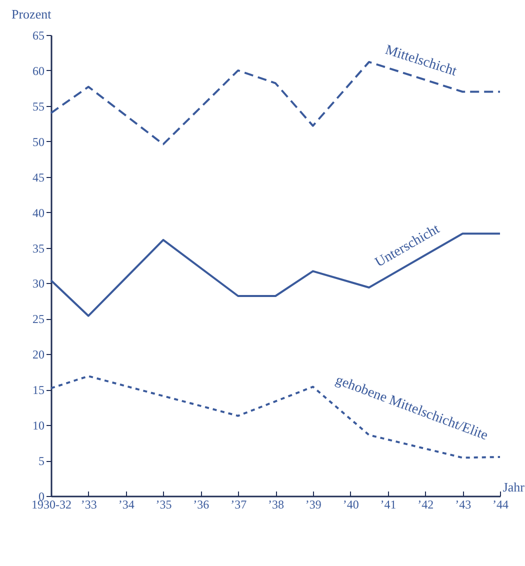 The width and height of the screenshot is (525, 566). What do you see at coordinates (238, 505) in the screenshot?
I see `x-tick-label: ’37` at bounding box center [238, 505].